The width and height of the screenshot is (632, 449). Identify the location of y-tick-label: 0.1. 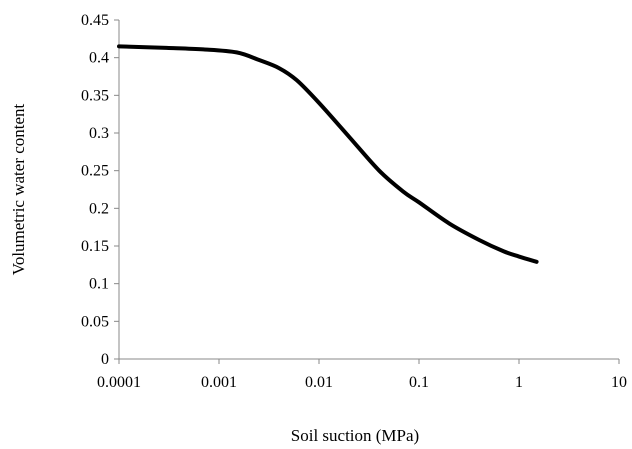
(99, 284).